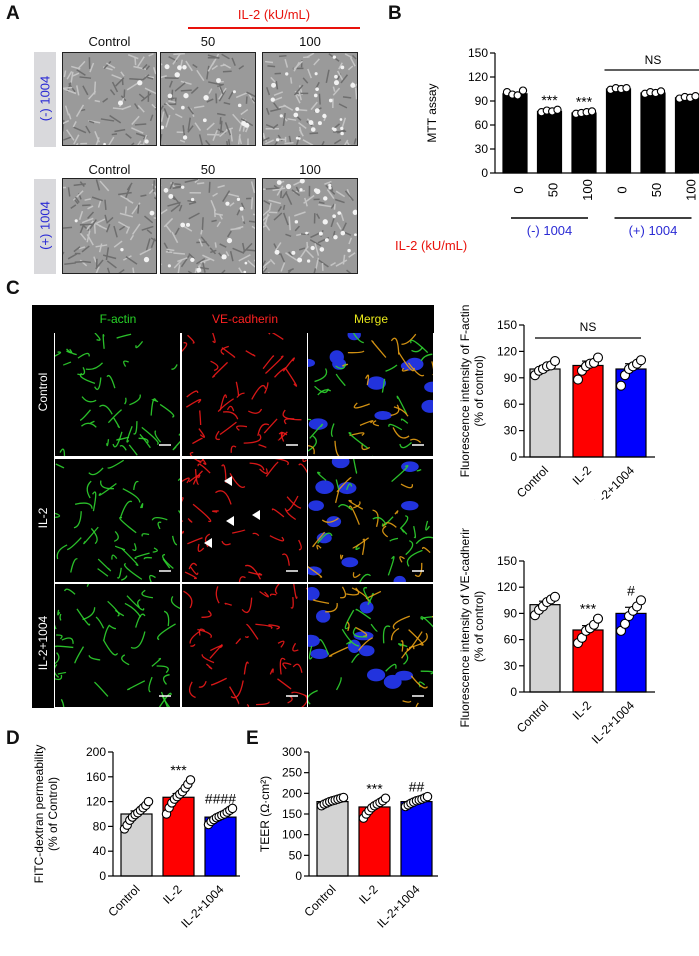 The width and height of the screenshot is (699, 956). I want to click on panel-letter-e: E, so click(252, 738).